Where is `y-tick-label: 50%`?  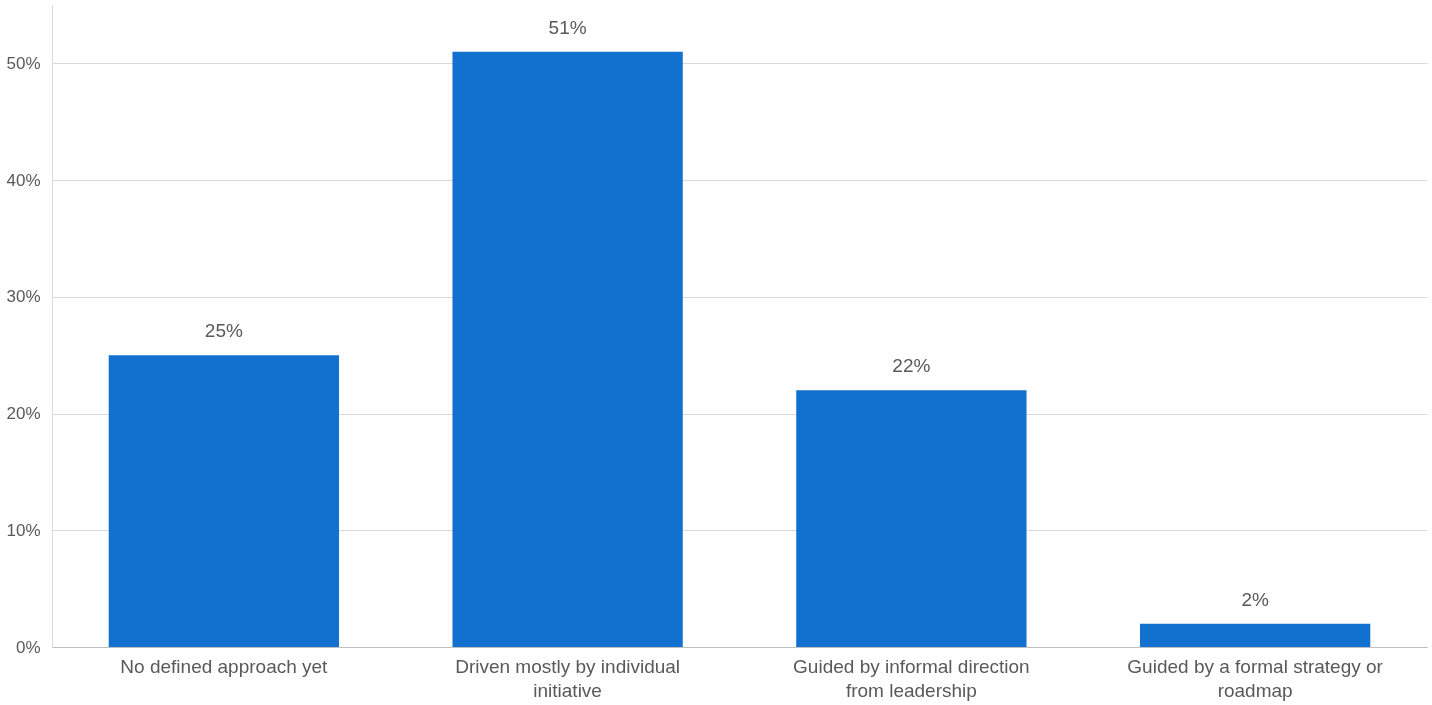
y-tick-label: 50% is located at coordinates (23, 63).